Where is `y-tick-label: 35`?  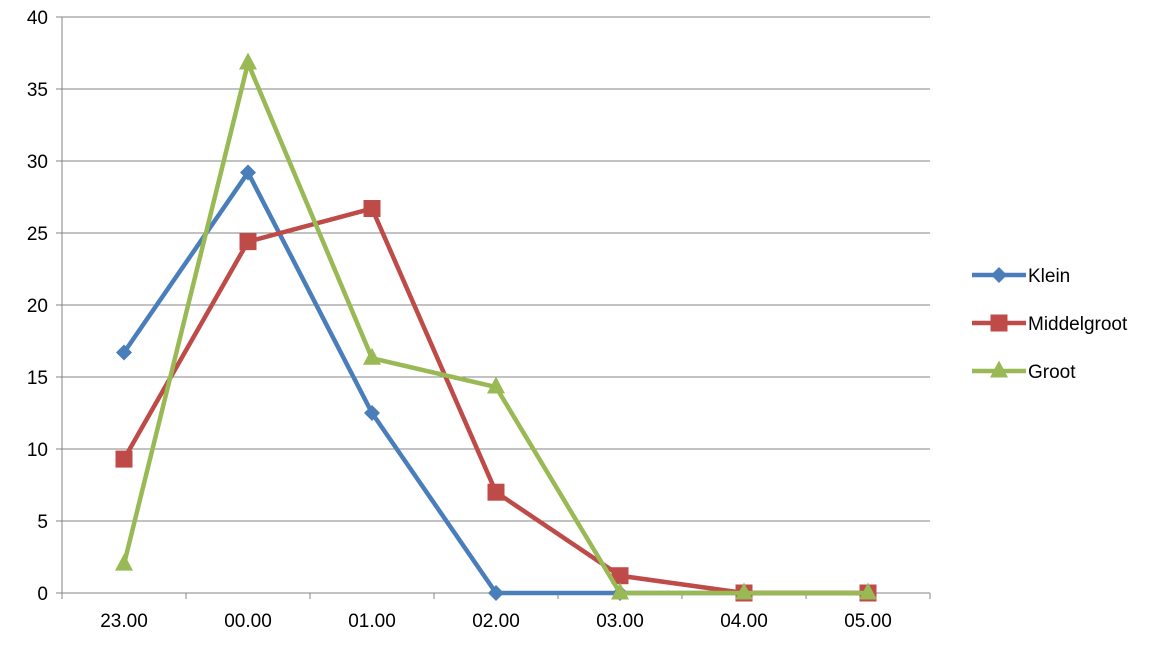 y-tick-label: 35 is located at coordinates (37, 90).